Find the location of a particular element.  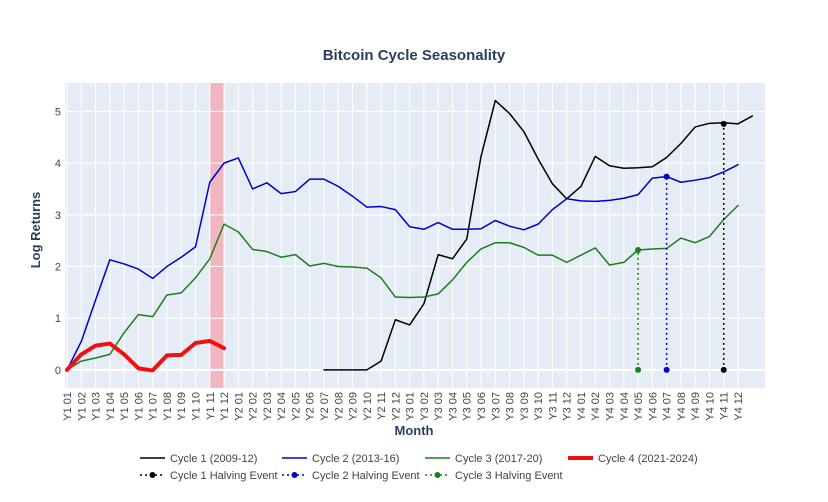

legend-label-cycle-1-halving-event: Cycle 1 Halving Event is located at coordinates (224, 476).